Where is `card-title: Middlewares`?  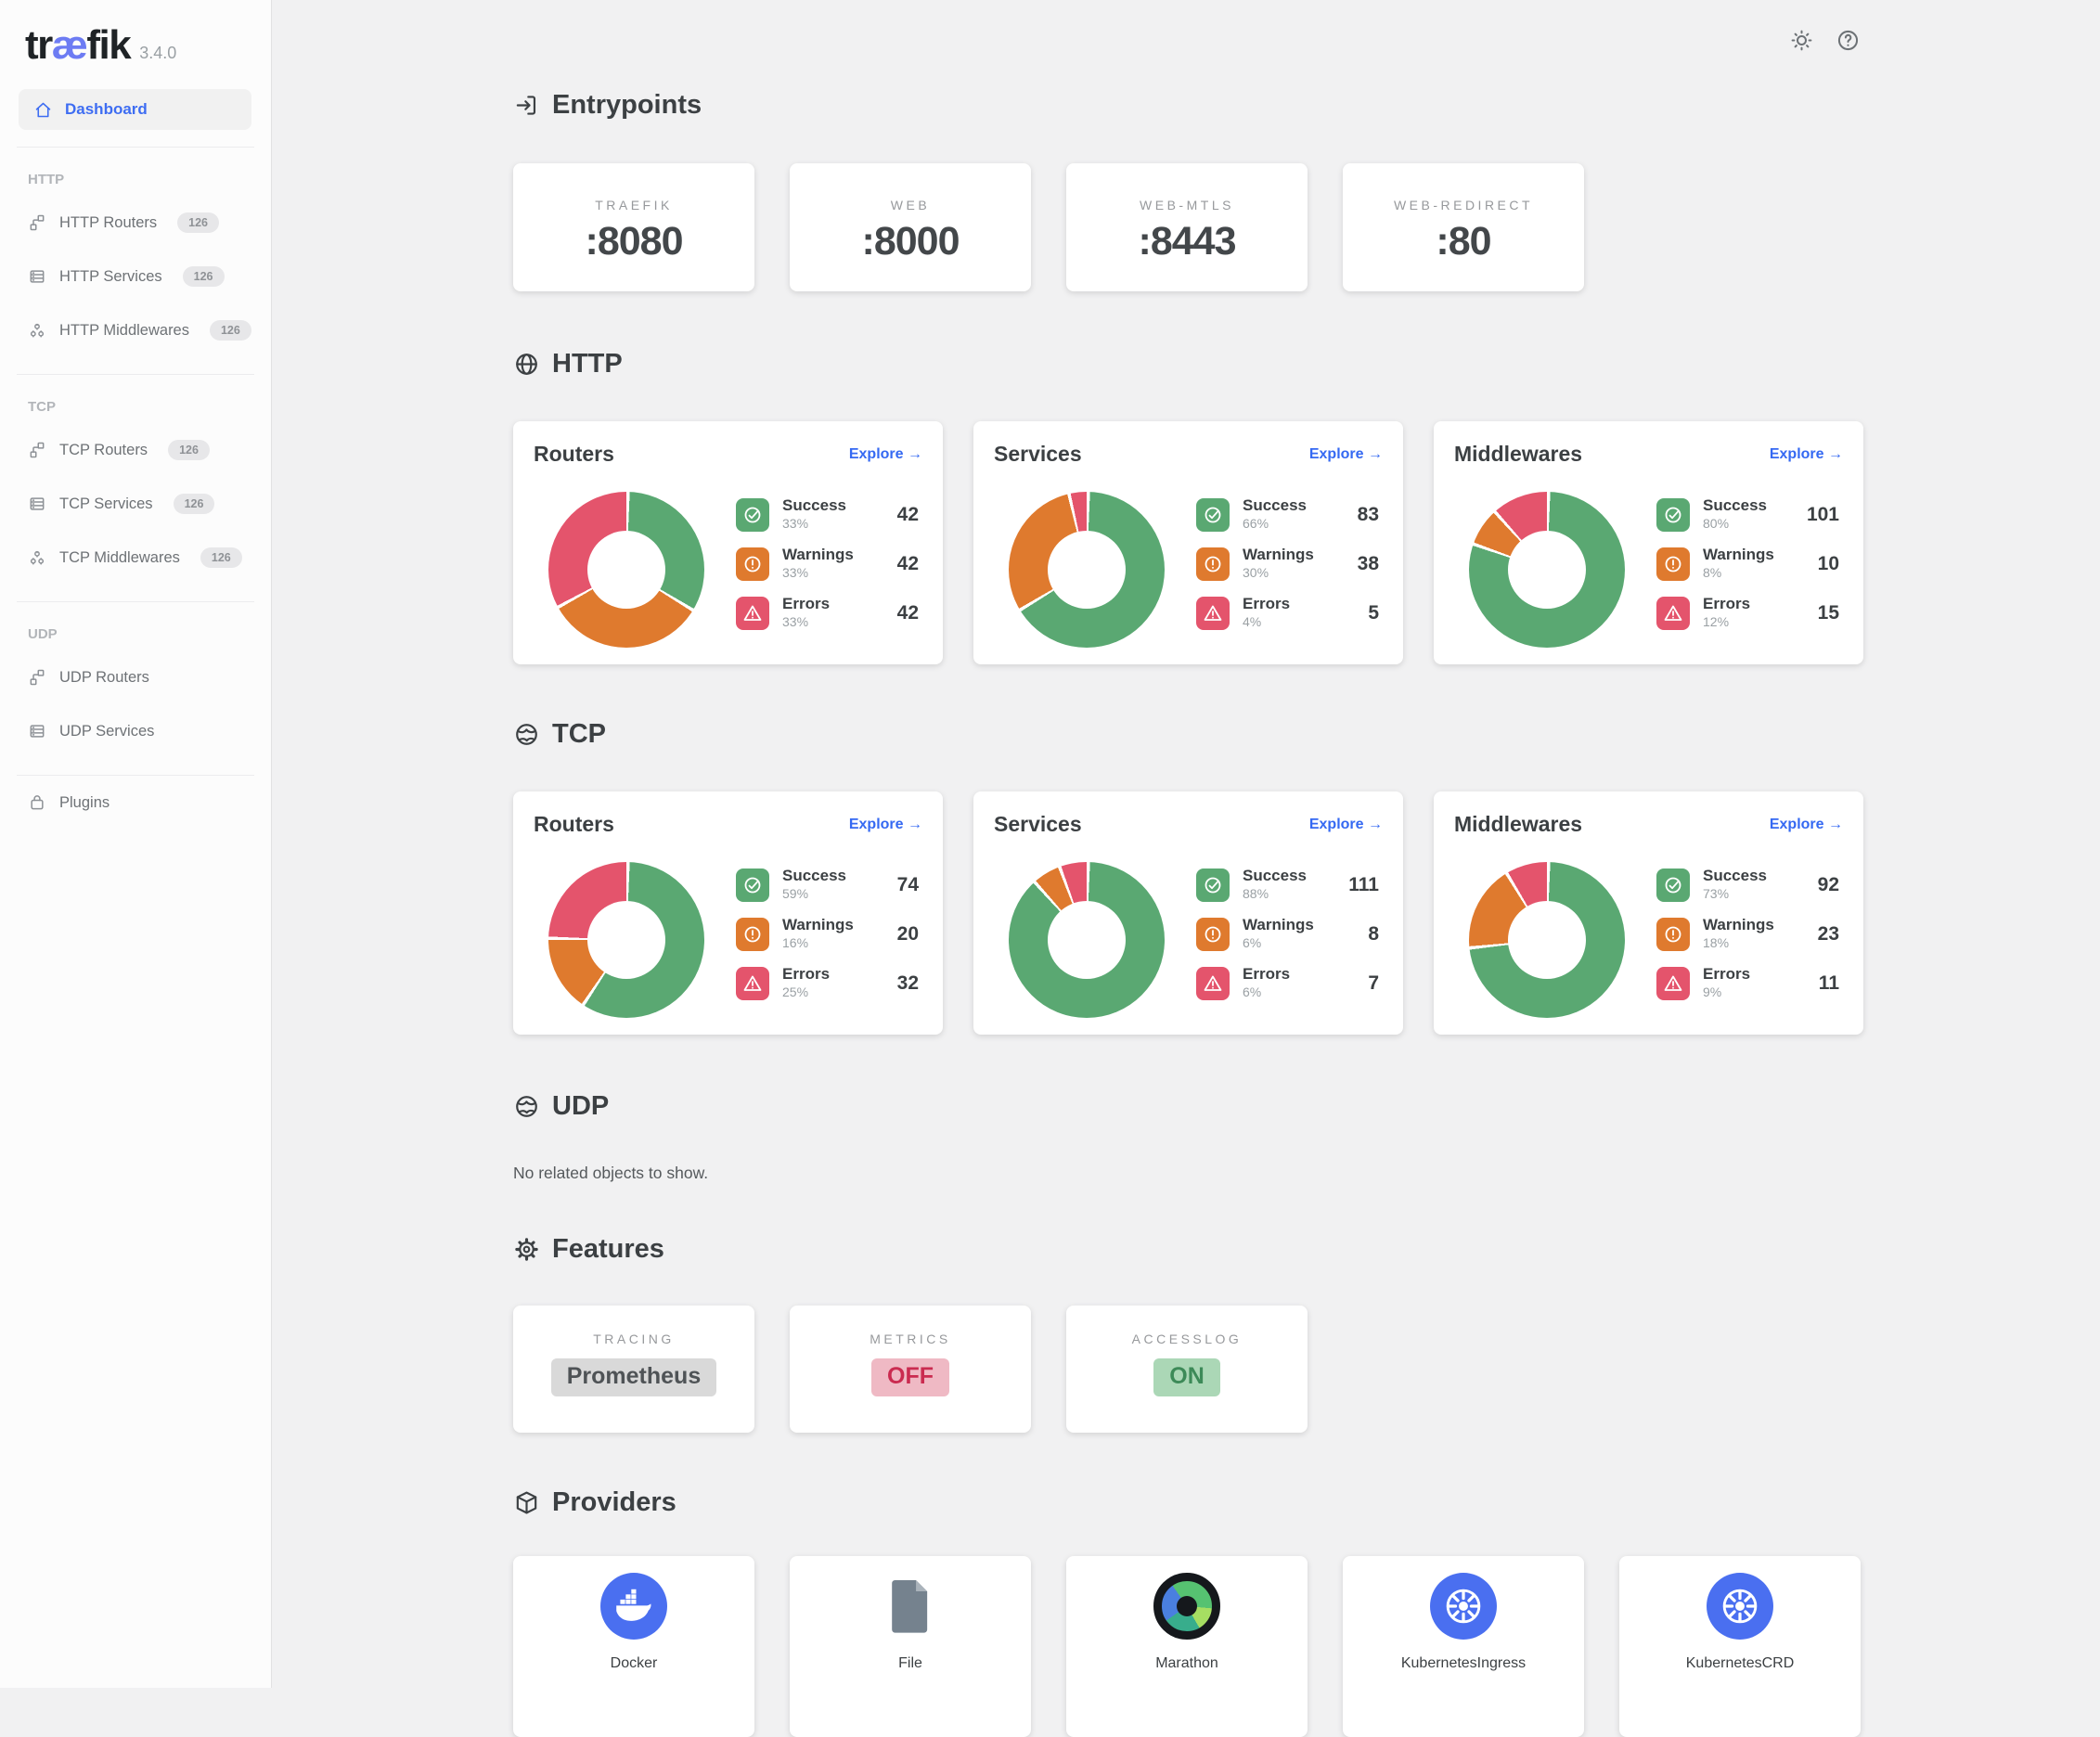 card-title: Middlewares is located at coordinates (1518, 825).